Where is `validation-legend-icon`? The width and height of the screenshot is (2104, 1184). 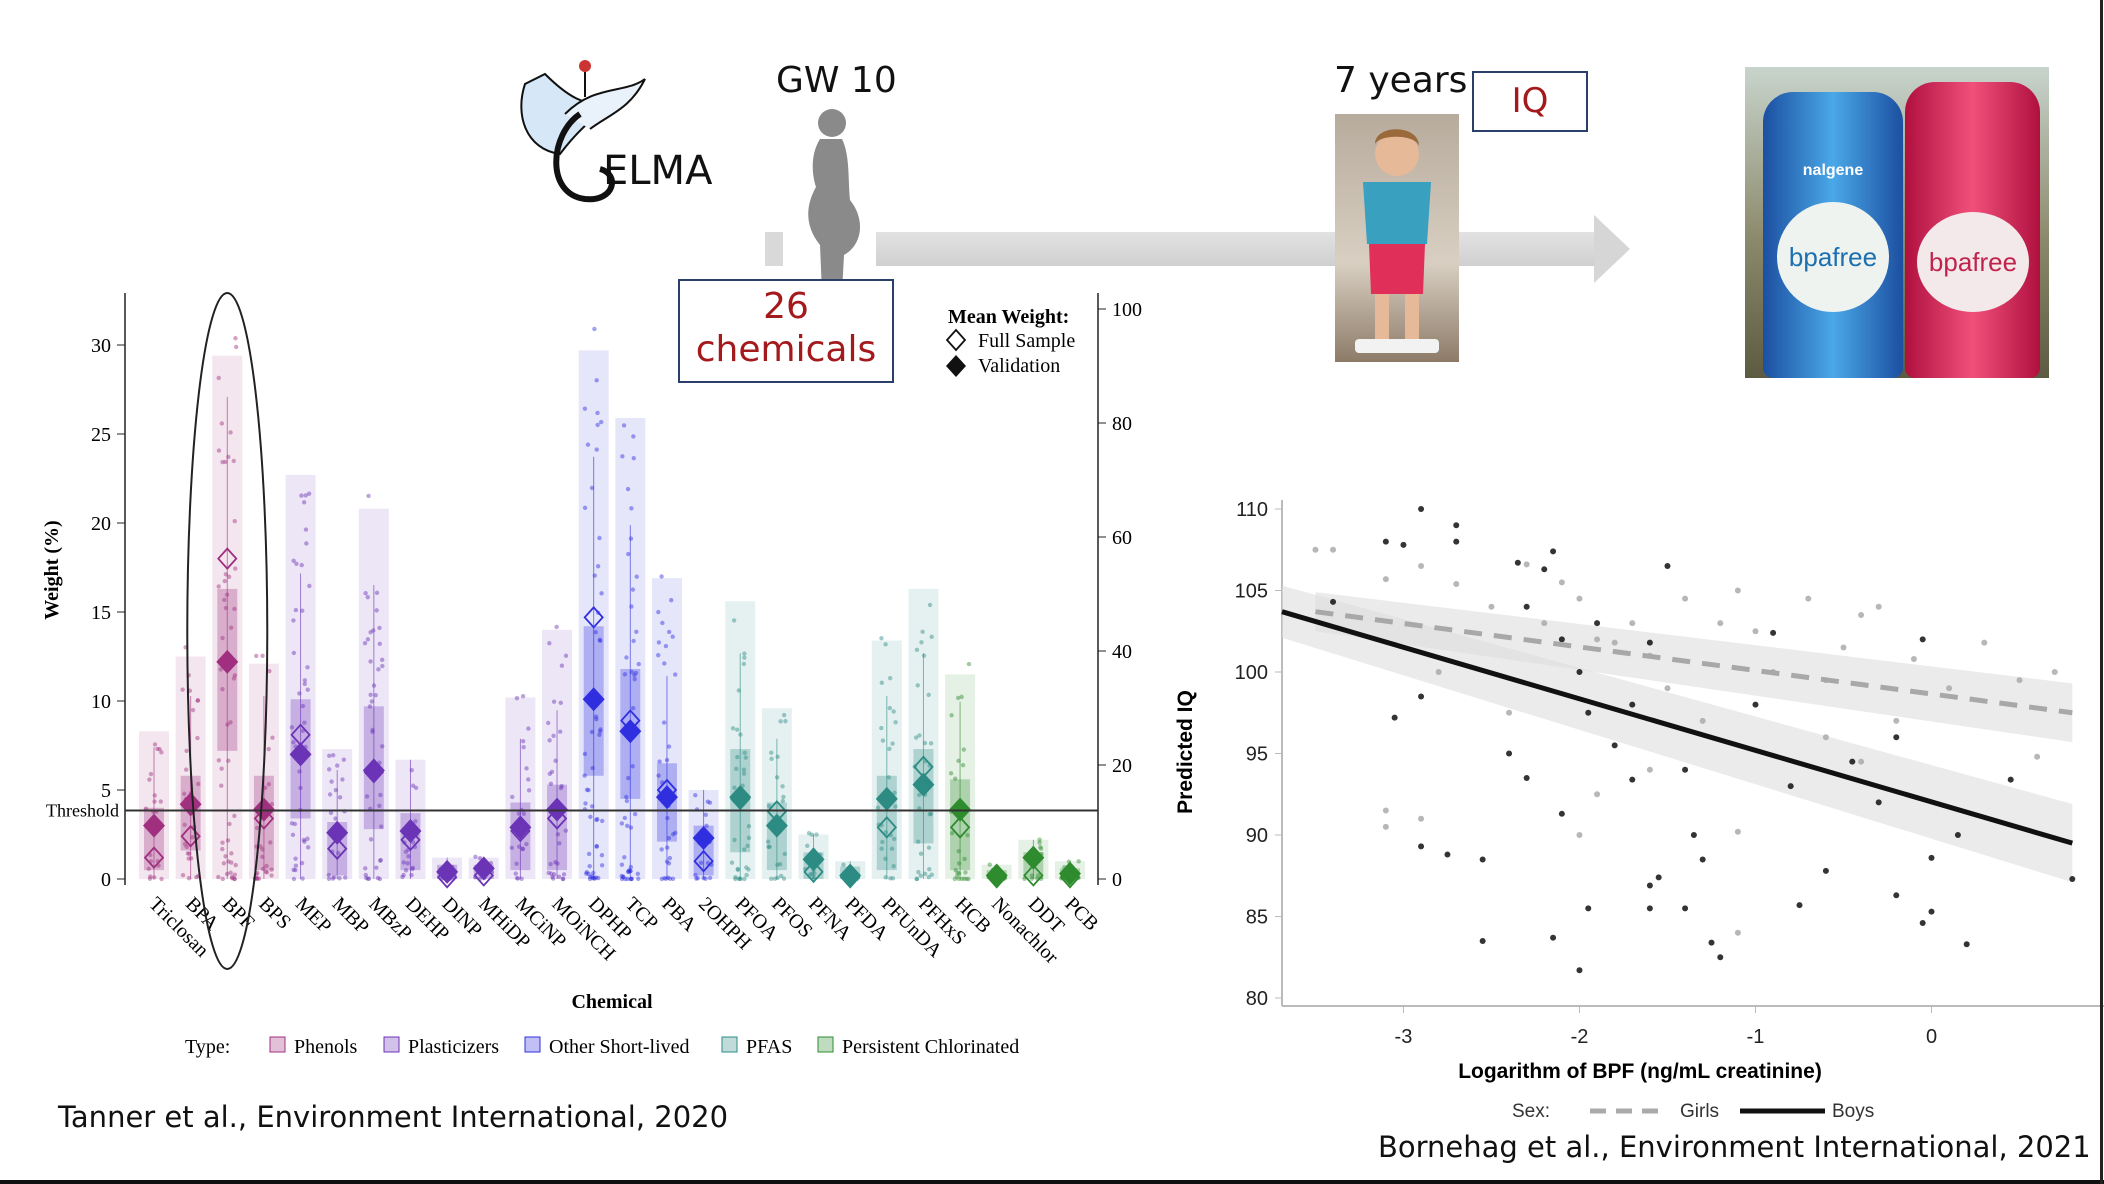
validation-legend-icon is located at coordinates (956, 366).